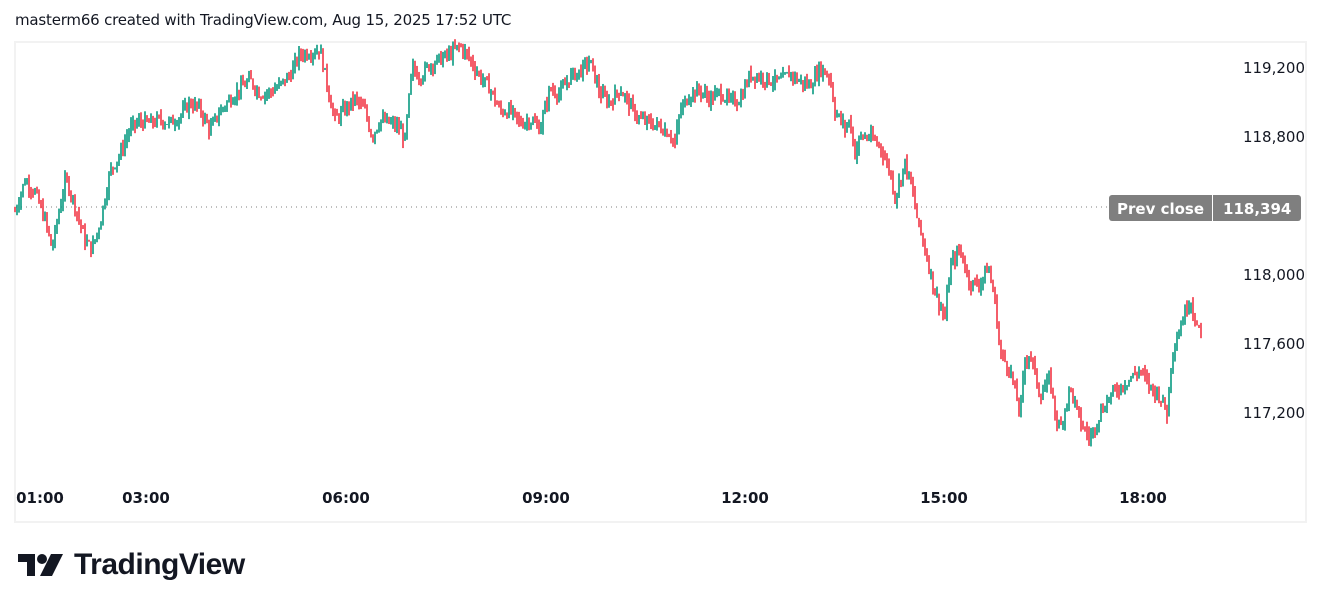  Describe the element at coordinates (40, 498) in the screenshot. I see `time-tick-label: 01:00` at that location.